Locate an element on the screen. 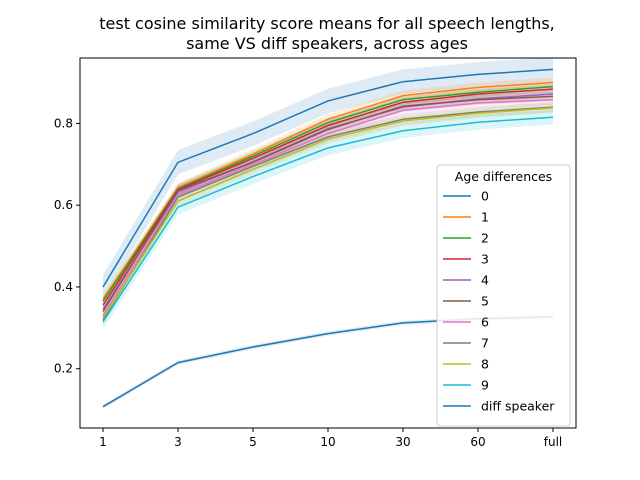 This screenshot has height=480, width=640. legend-label-3: 3 is located at coordinates (485, 259).